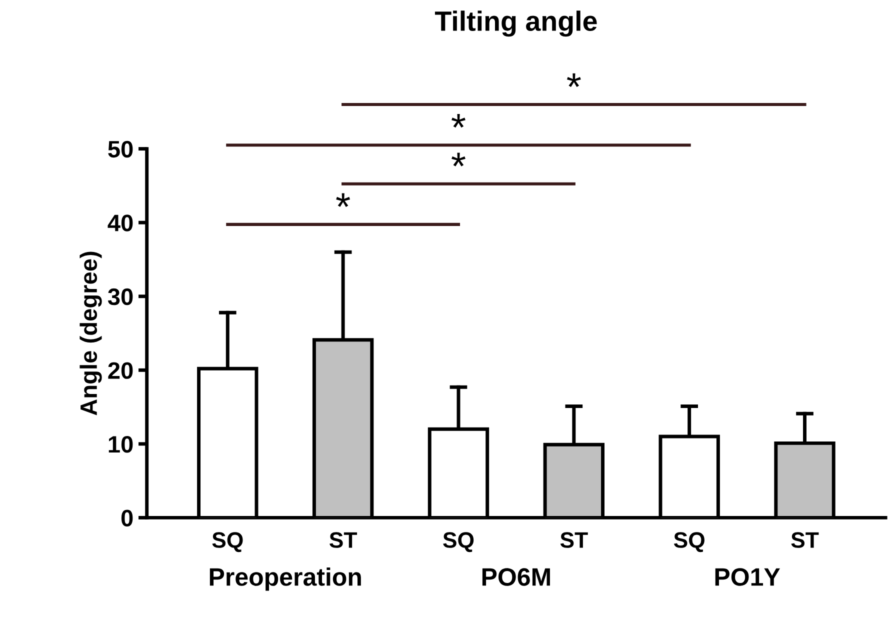 The height and width of the screenshot is (620, 890). I want to click on chart-title: Tilting angle, so click(515, 23).